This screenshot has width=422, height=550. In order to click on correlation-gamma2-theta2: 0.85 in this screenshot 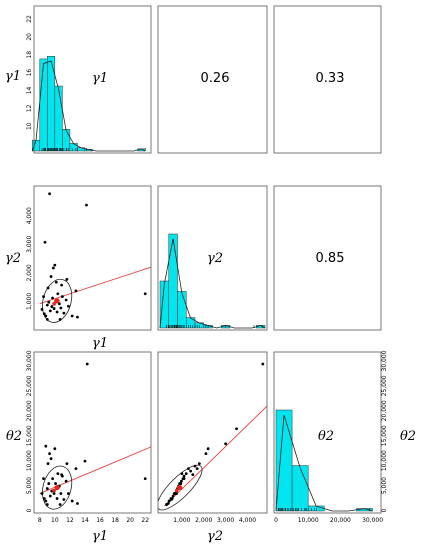, I will do `click(330, 258)`.